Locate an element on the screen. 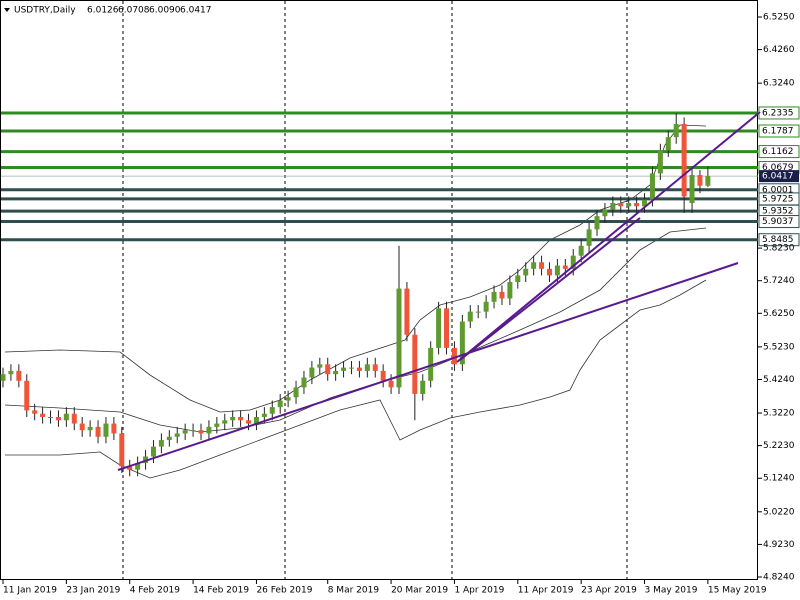 Image resolution: width=800 pixels, height=600 pixels. y-tick-label: 5.7240 is located at coordinates (779, 281).